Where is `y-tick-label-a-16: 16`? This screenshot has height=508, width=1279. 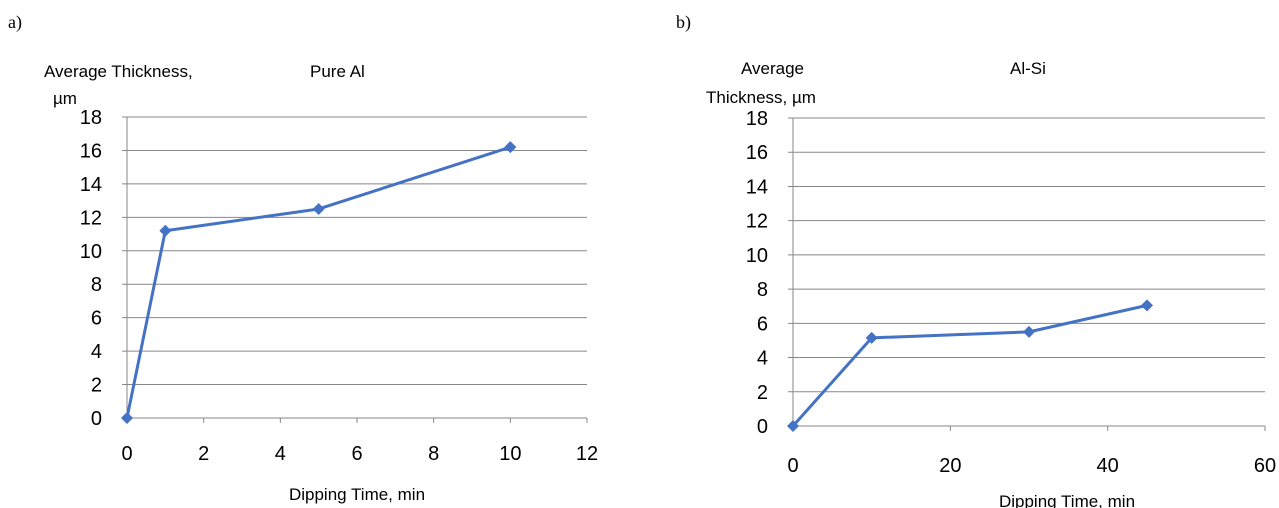
y-tick-label-a-16: 16 is located at coordinates (91, 151).